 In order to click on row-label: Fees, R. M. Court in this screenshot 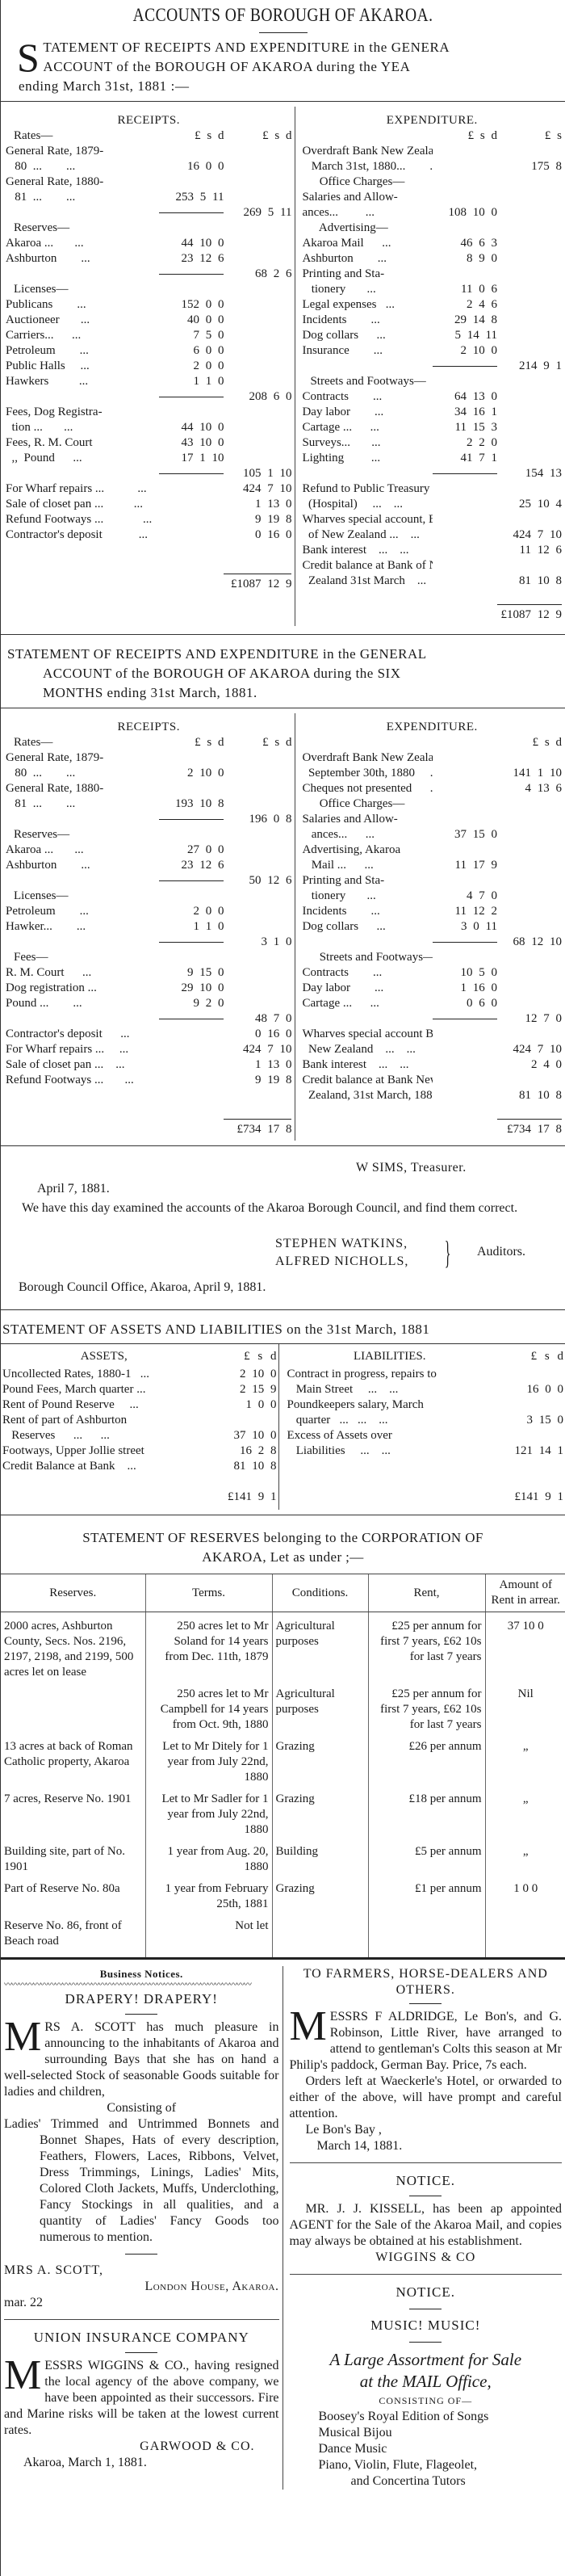, I will do `click(49, 442)`.